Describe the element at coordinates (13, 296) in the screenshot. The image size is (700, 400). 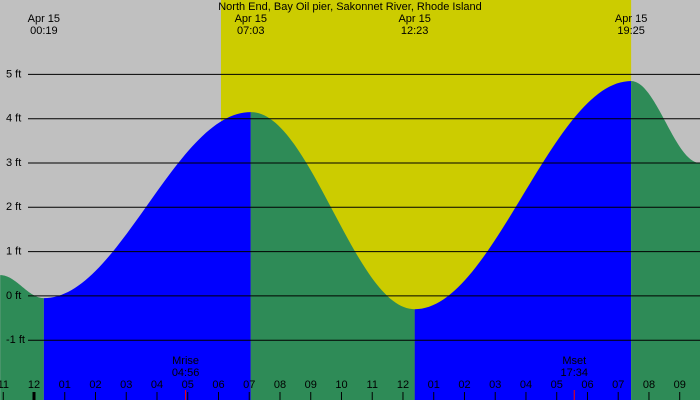
I see `y-tick-label: 0 ft` at that location.